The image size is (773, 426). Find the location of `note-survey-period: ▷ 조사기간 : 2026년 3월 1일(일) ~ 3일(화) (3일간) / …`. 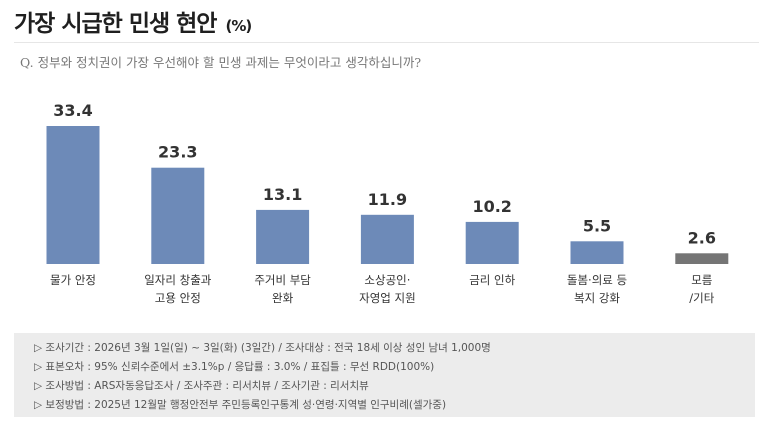

note-survey-period: ▷ 조사기간 : 2026년 3월 1일(일) ~ 3일(화) (3일간) / … is located at coordinates (262, 348).